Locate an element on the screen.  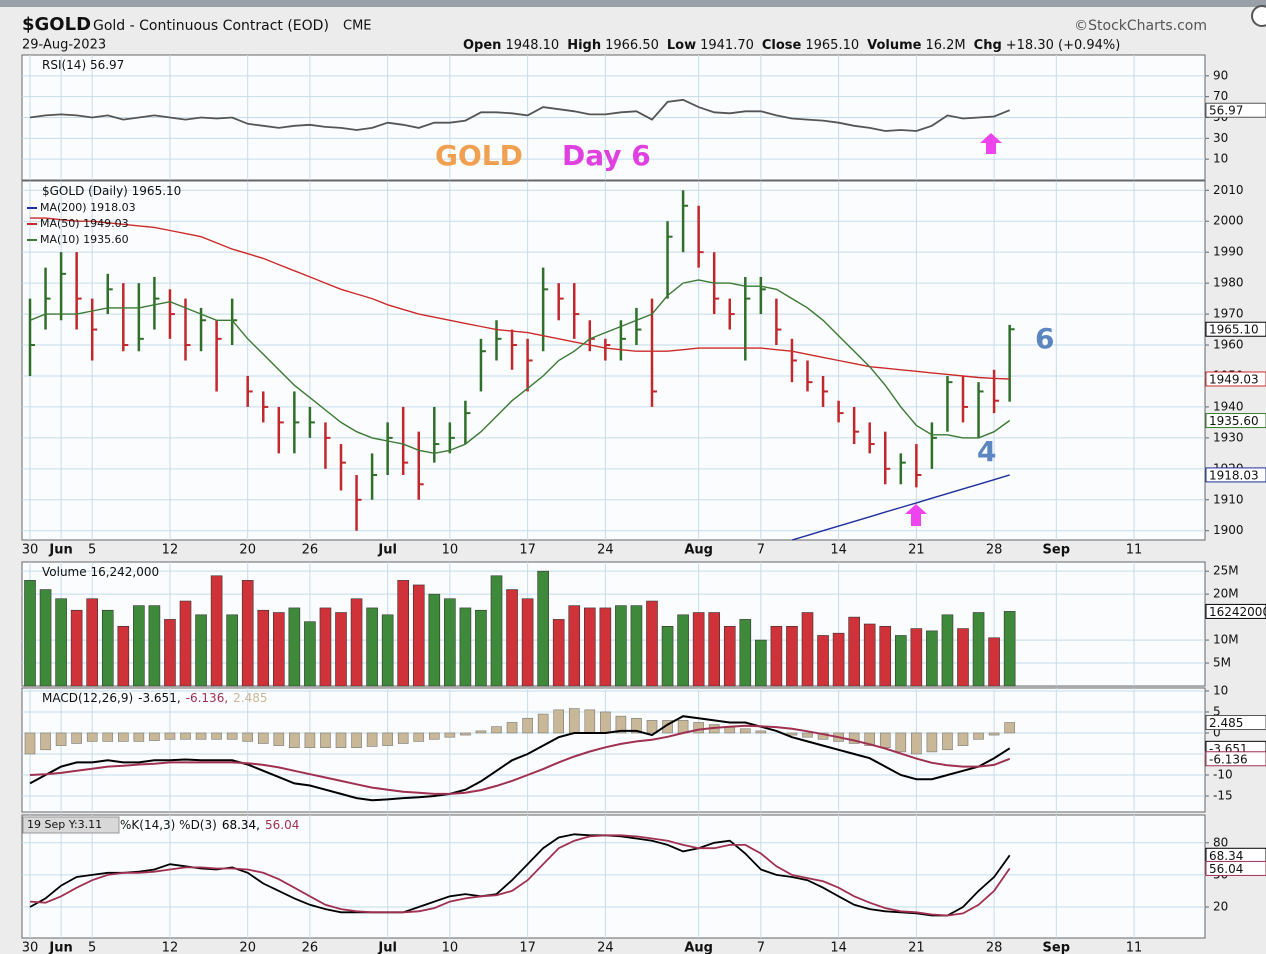
y-tick-label: 5M is located at coordinates (1222, 663).